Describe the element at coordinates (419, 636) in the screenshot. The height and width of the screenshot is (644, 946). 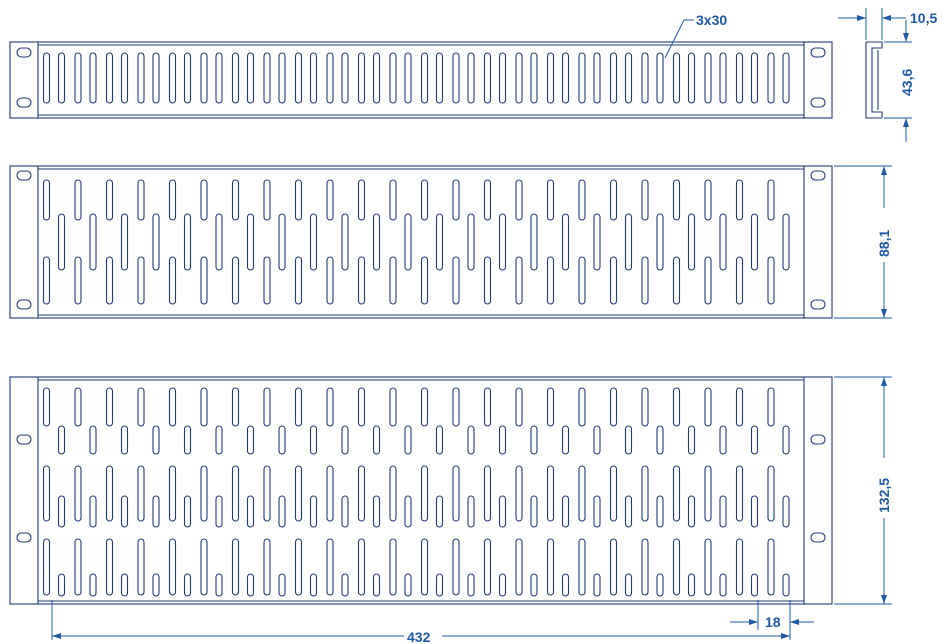
I see `slot-width-label: 432` at that location.